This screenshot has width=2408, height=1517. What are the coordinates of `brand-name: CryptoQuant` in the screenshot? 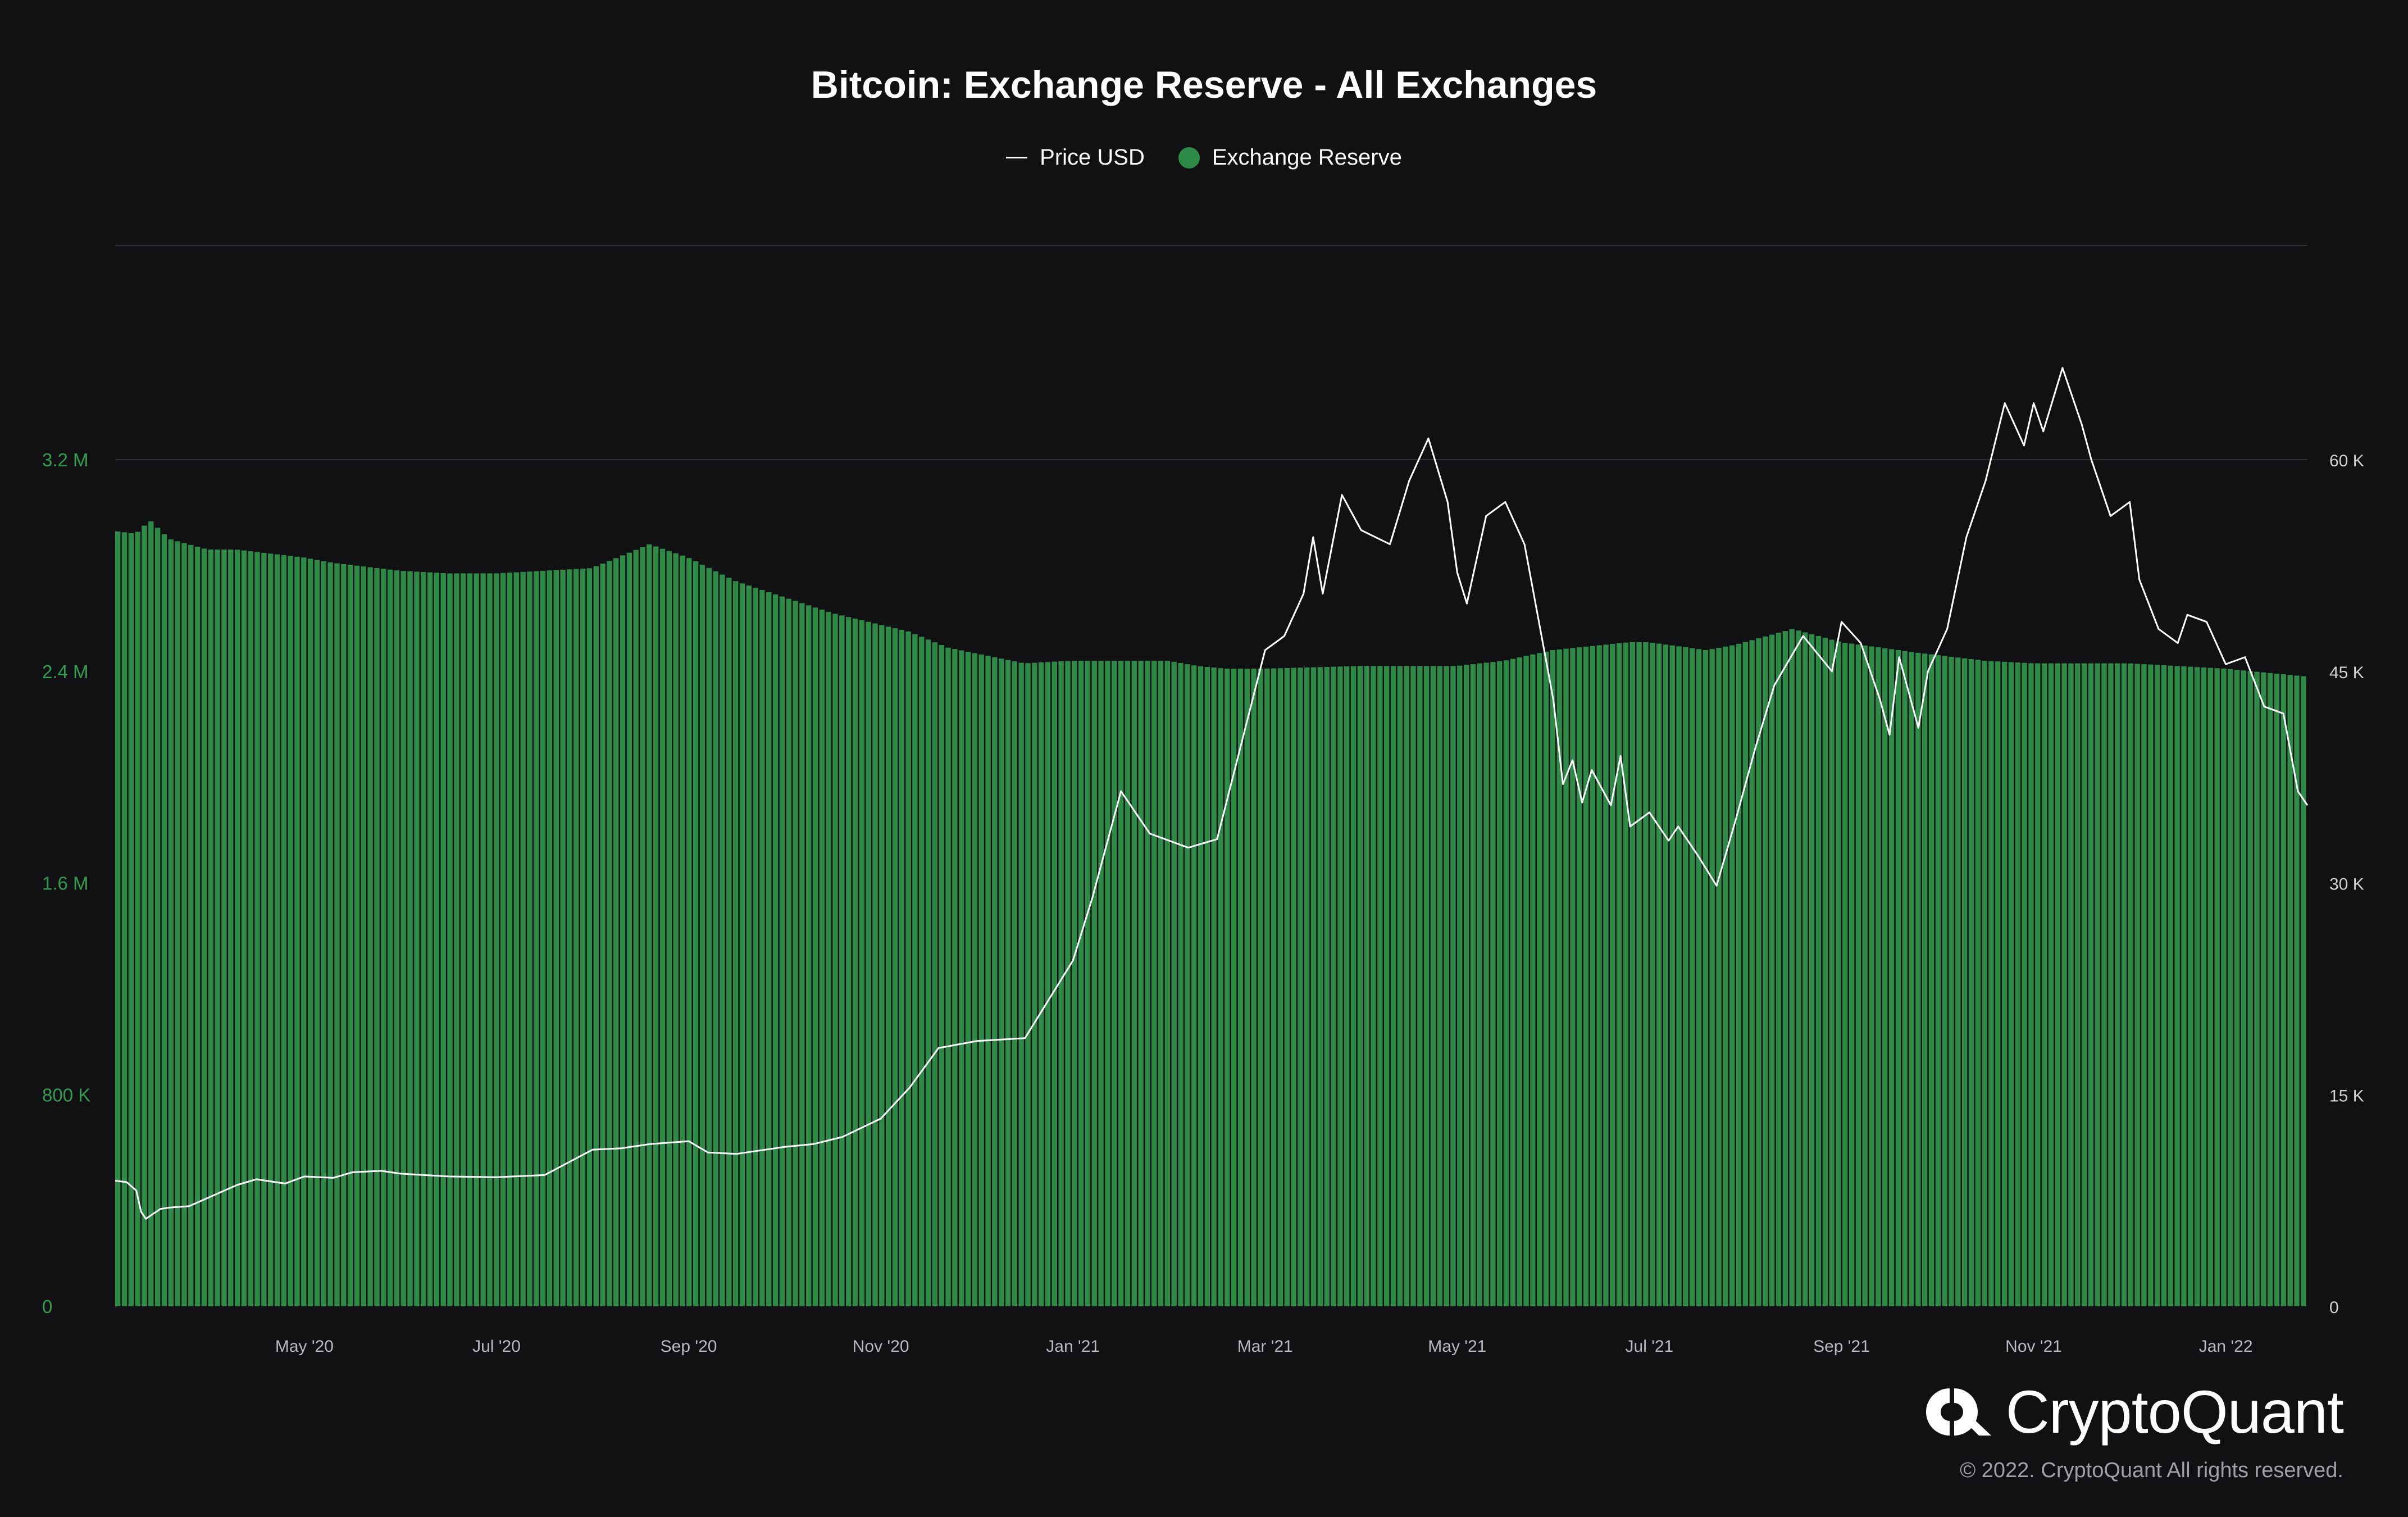 It's located at (2174, 1412).